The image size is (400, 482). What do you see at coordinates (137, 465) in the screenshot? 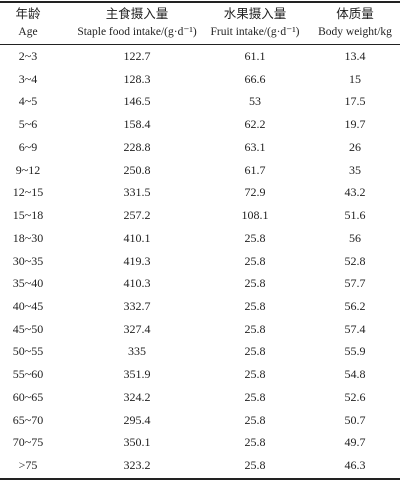
I see `value-cell: 323.2` at bounding box center [137, 465].